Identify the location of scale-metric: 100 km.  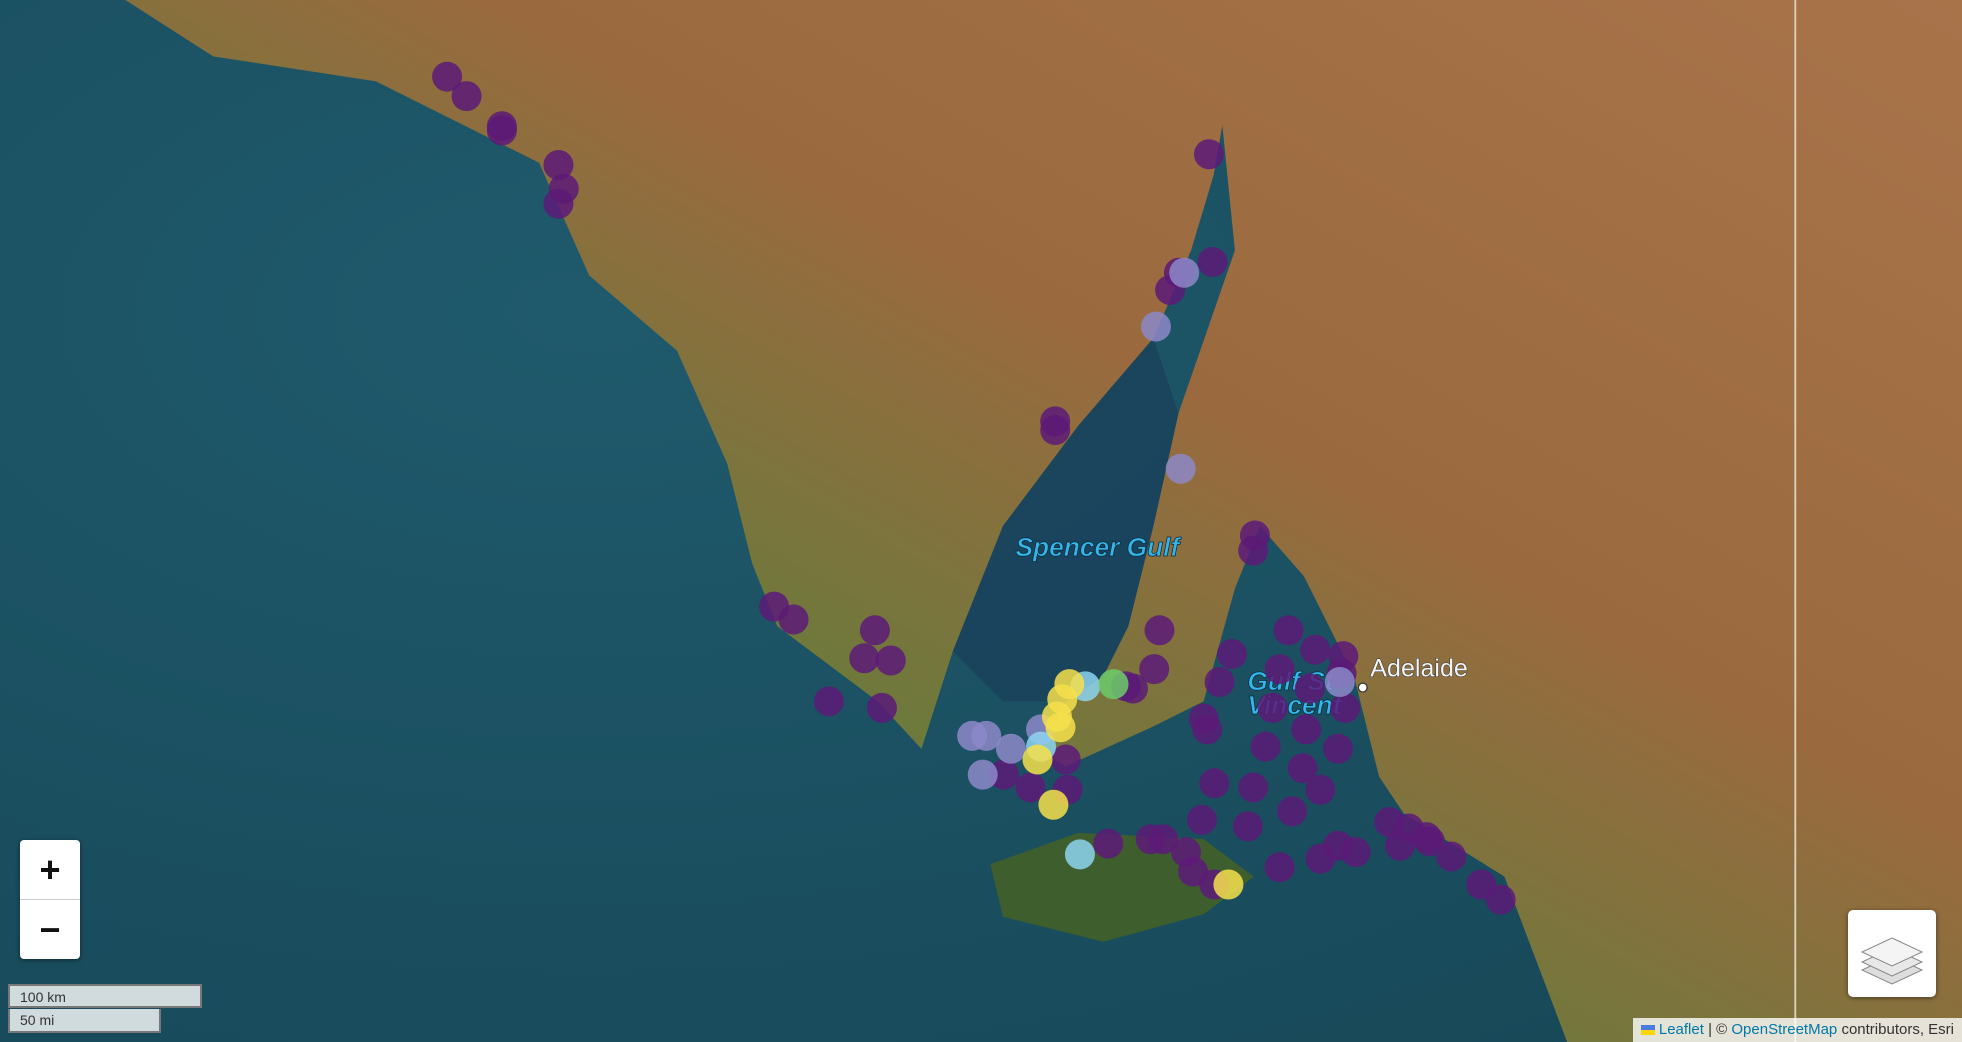
(105, 996).